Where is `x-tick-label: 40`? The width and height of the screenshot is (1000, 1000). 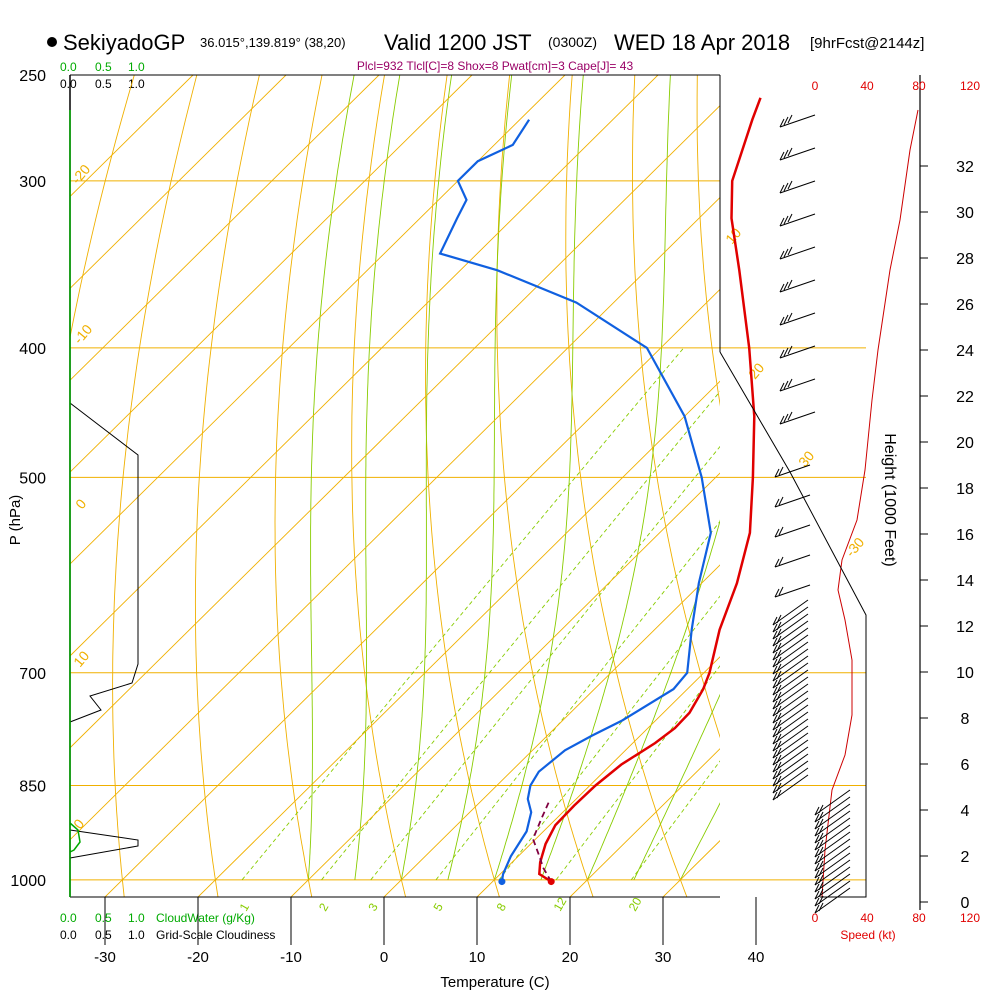
x-tick-label: 40 is located at coordinates (756, 957).